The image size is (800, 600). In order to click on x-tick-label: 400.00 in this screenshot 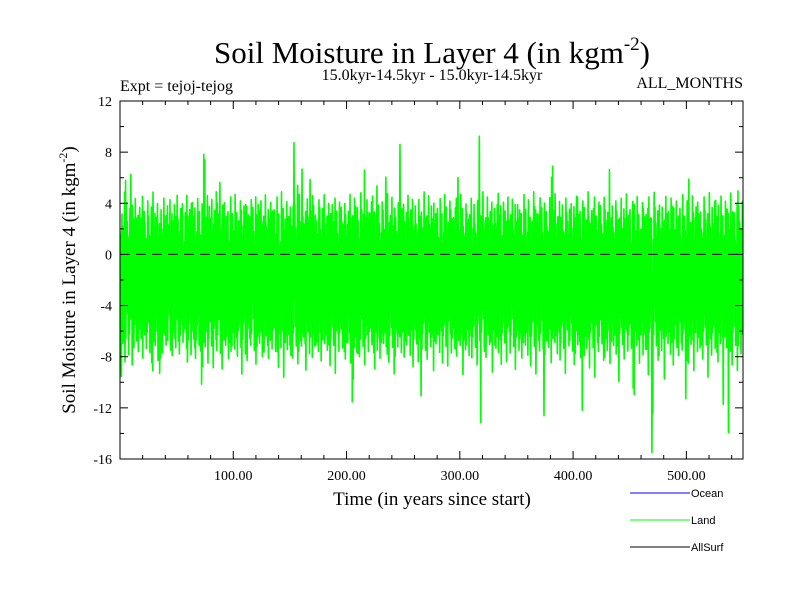, I will do `click(573, 476)`.